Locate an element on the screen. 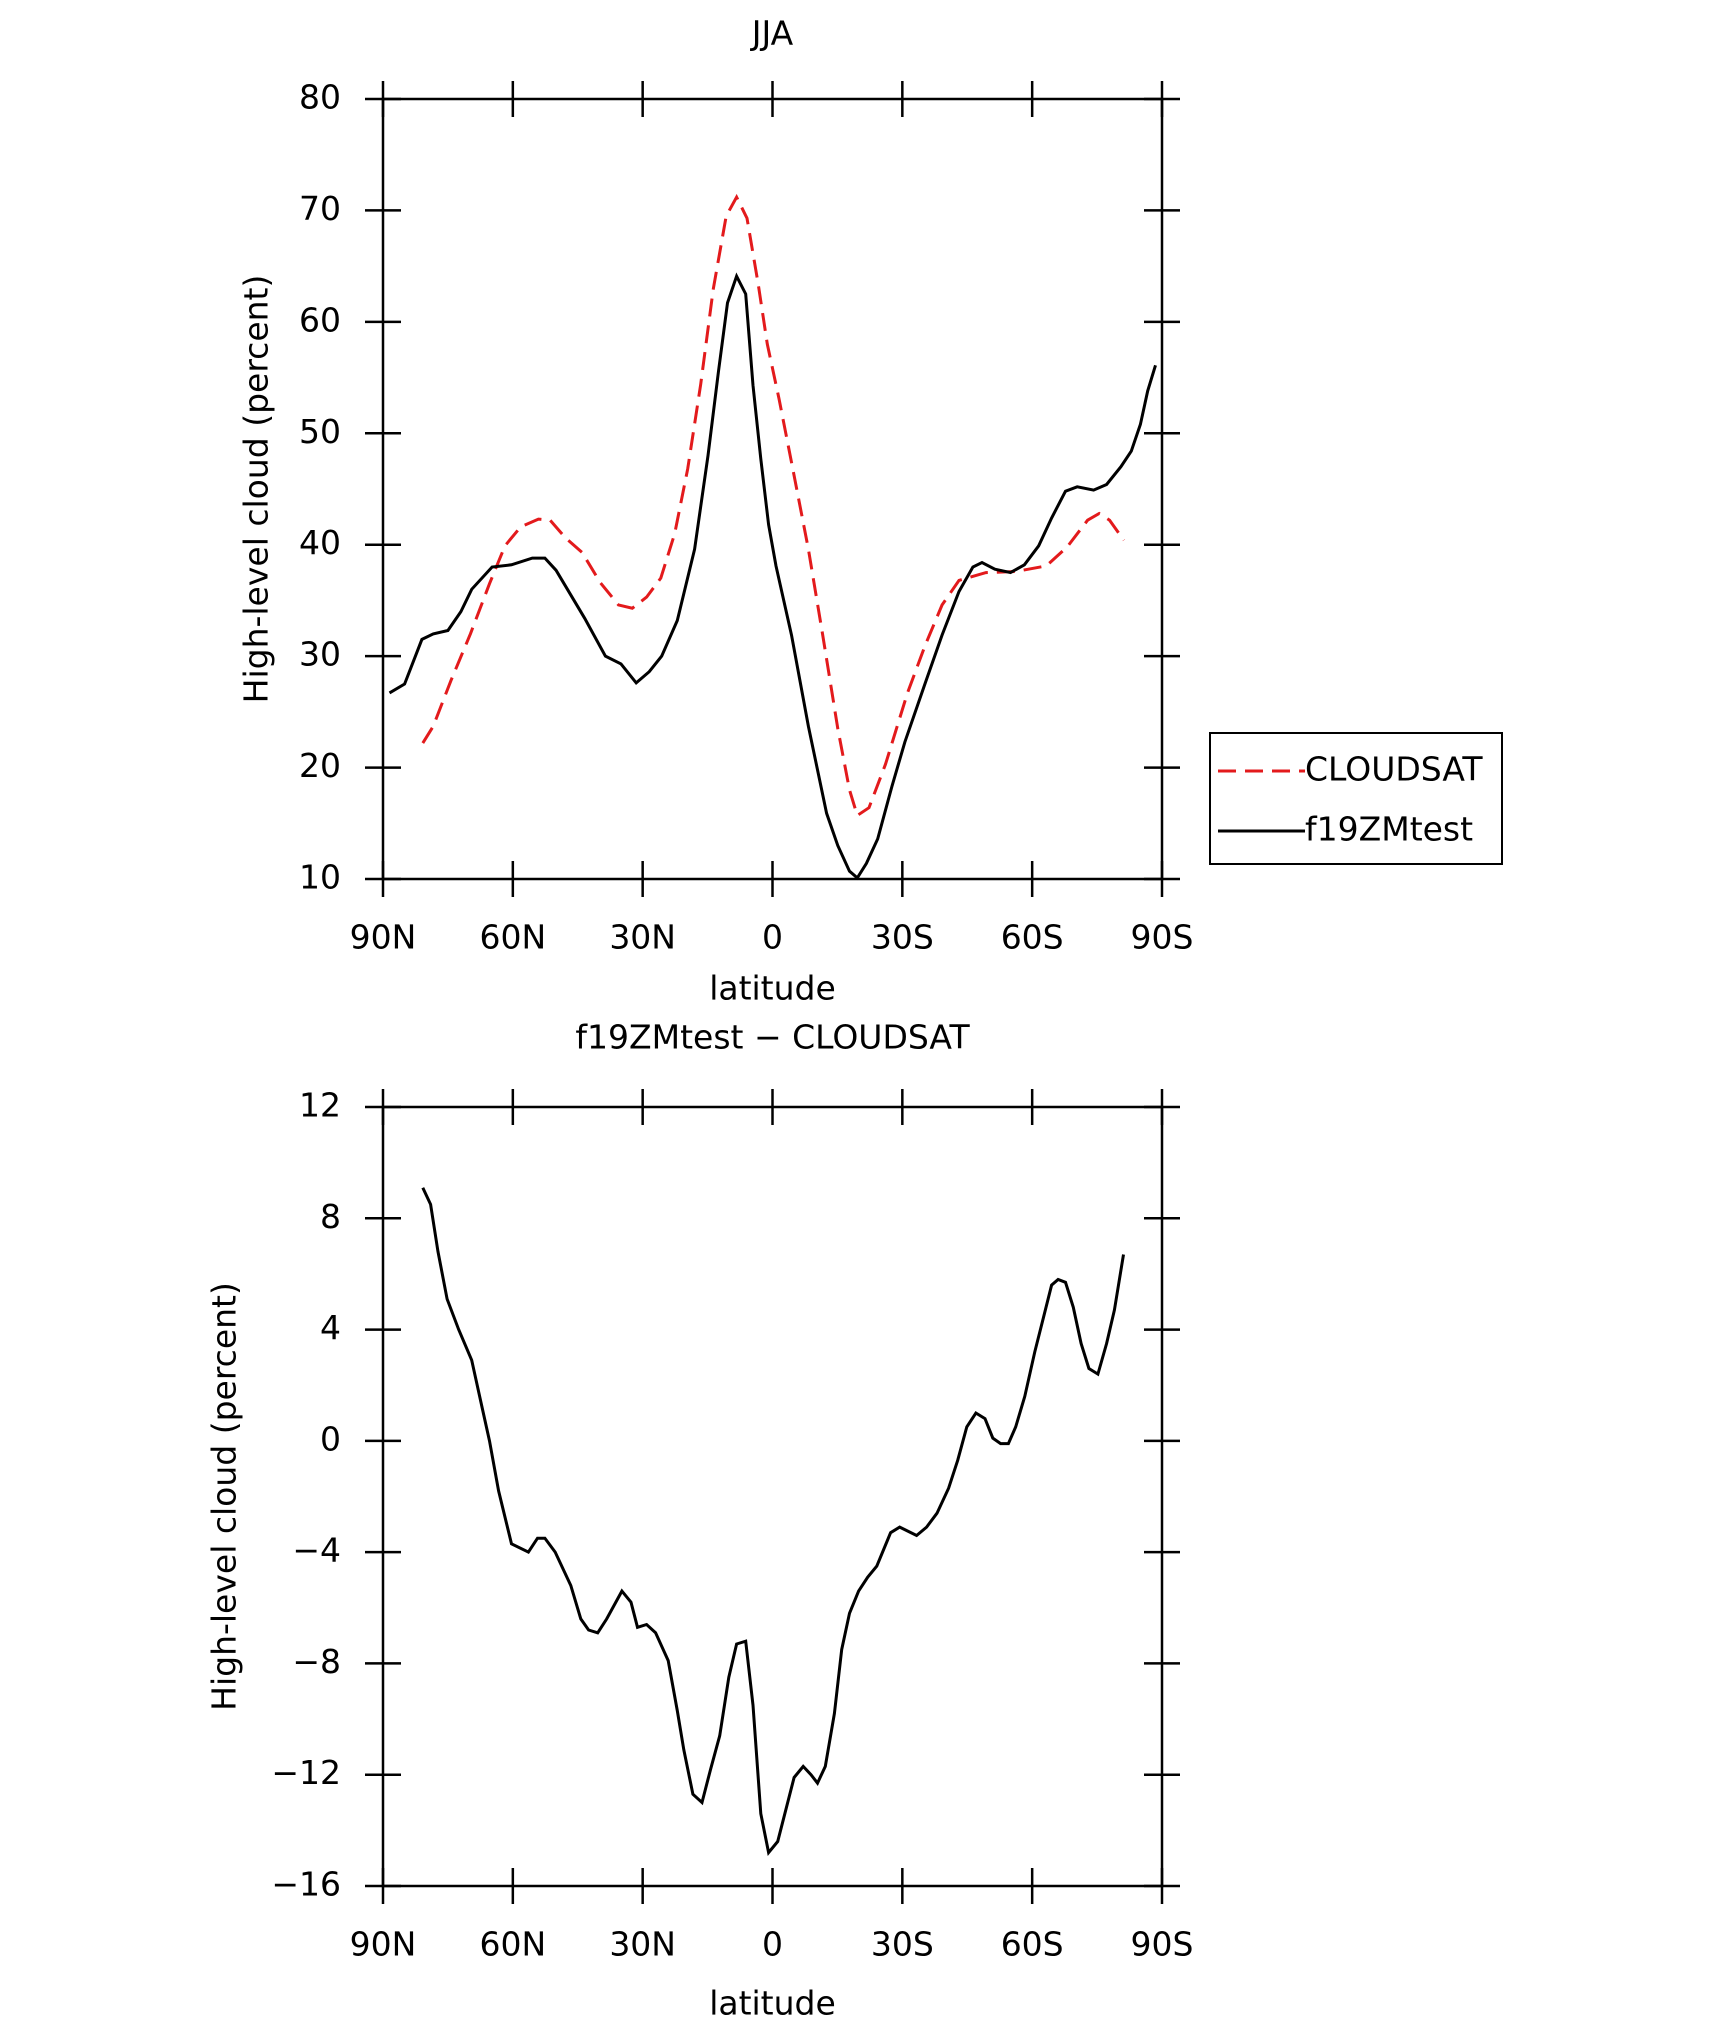 The image size is (1710, 2021). y-tick-label: −16 is located at coordinates (306, 1884).